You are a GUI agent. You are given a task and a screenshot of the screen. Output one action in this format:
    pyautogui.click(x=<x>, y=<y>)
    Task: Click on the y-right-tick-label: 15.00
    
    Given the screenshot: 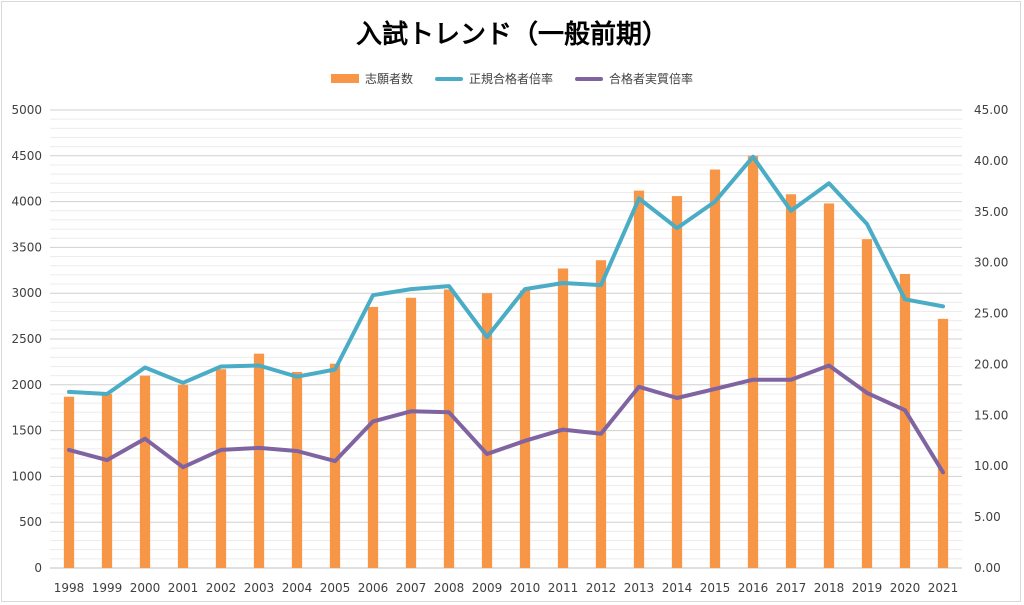 What is the action you would take?
    pyautogui.click(x=991, y=415)
    